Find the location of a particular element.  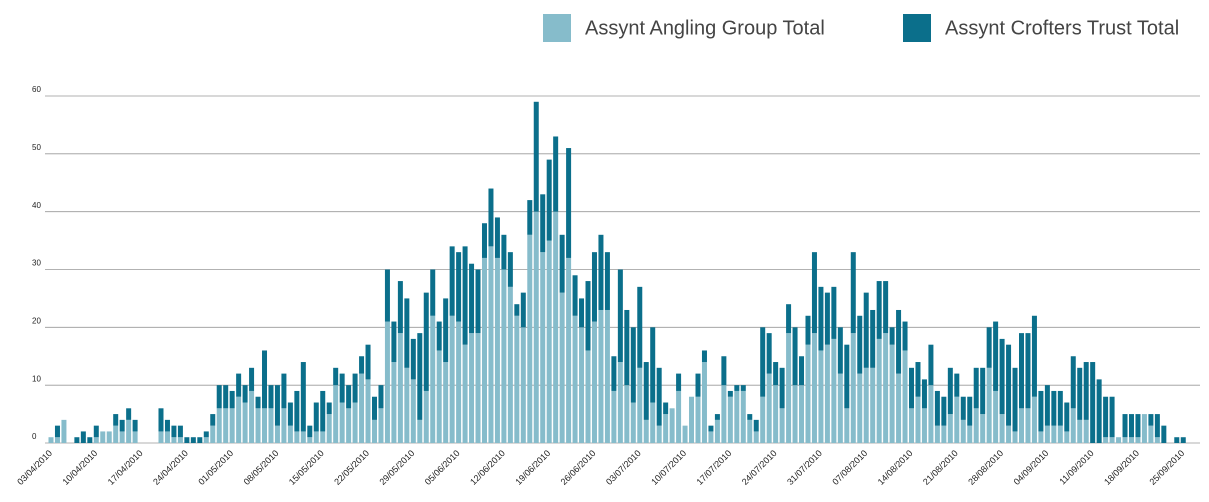

x-tick-label: 26/06/2010 is located at coordinates (578, 467).